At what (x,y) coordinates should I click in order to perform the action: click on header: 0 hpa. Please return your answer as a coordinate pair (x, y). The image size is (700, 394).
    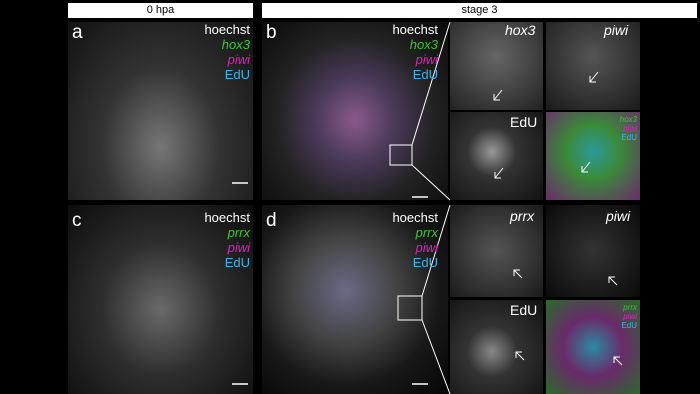
    Looking at the image, I should click on (160, 10).